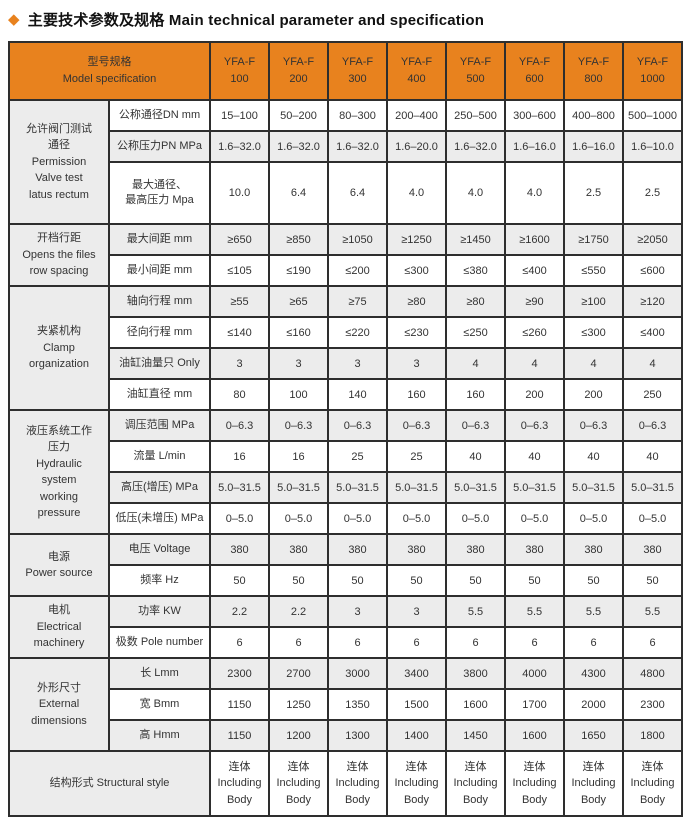  What do you see at coordinates (652, 146) in the screenshot?
I see `value-cell: 1.6–10.0` at bounding box center [652, 146].